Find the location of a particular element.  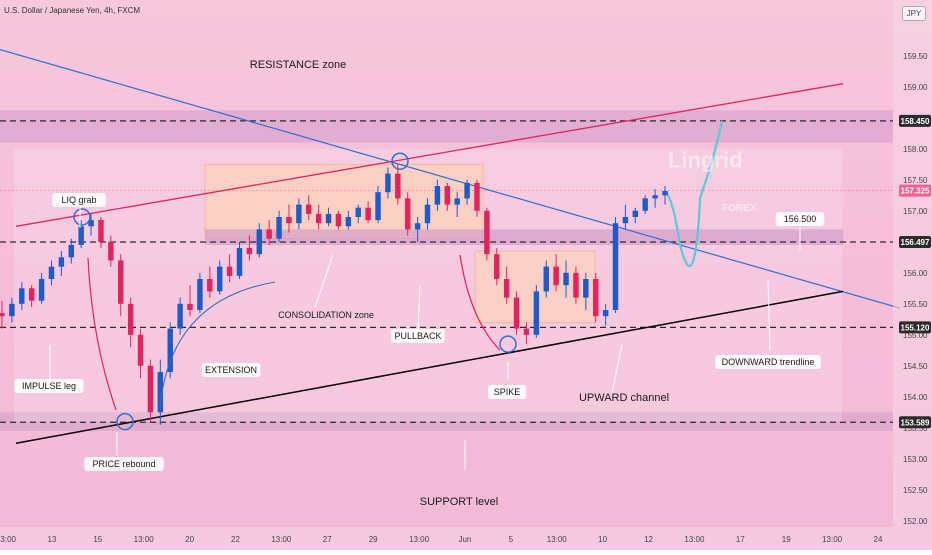

extension-label: EXTENSION is located at coordinates (231, 370).